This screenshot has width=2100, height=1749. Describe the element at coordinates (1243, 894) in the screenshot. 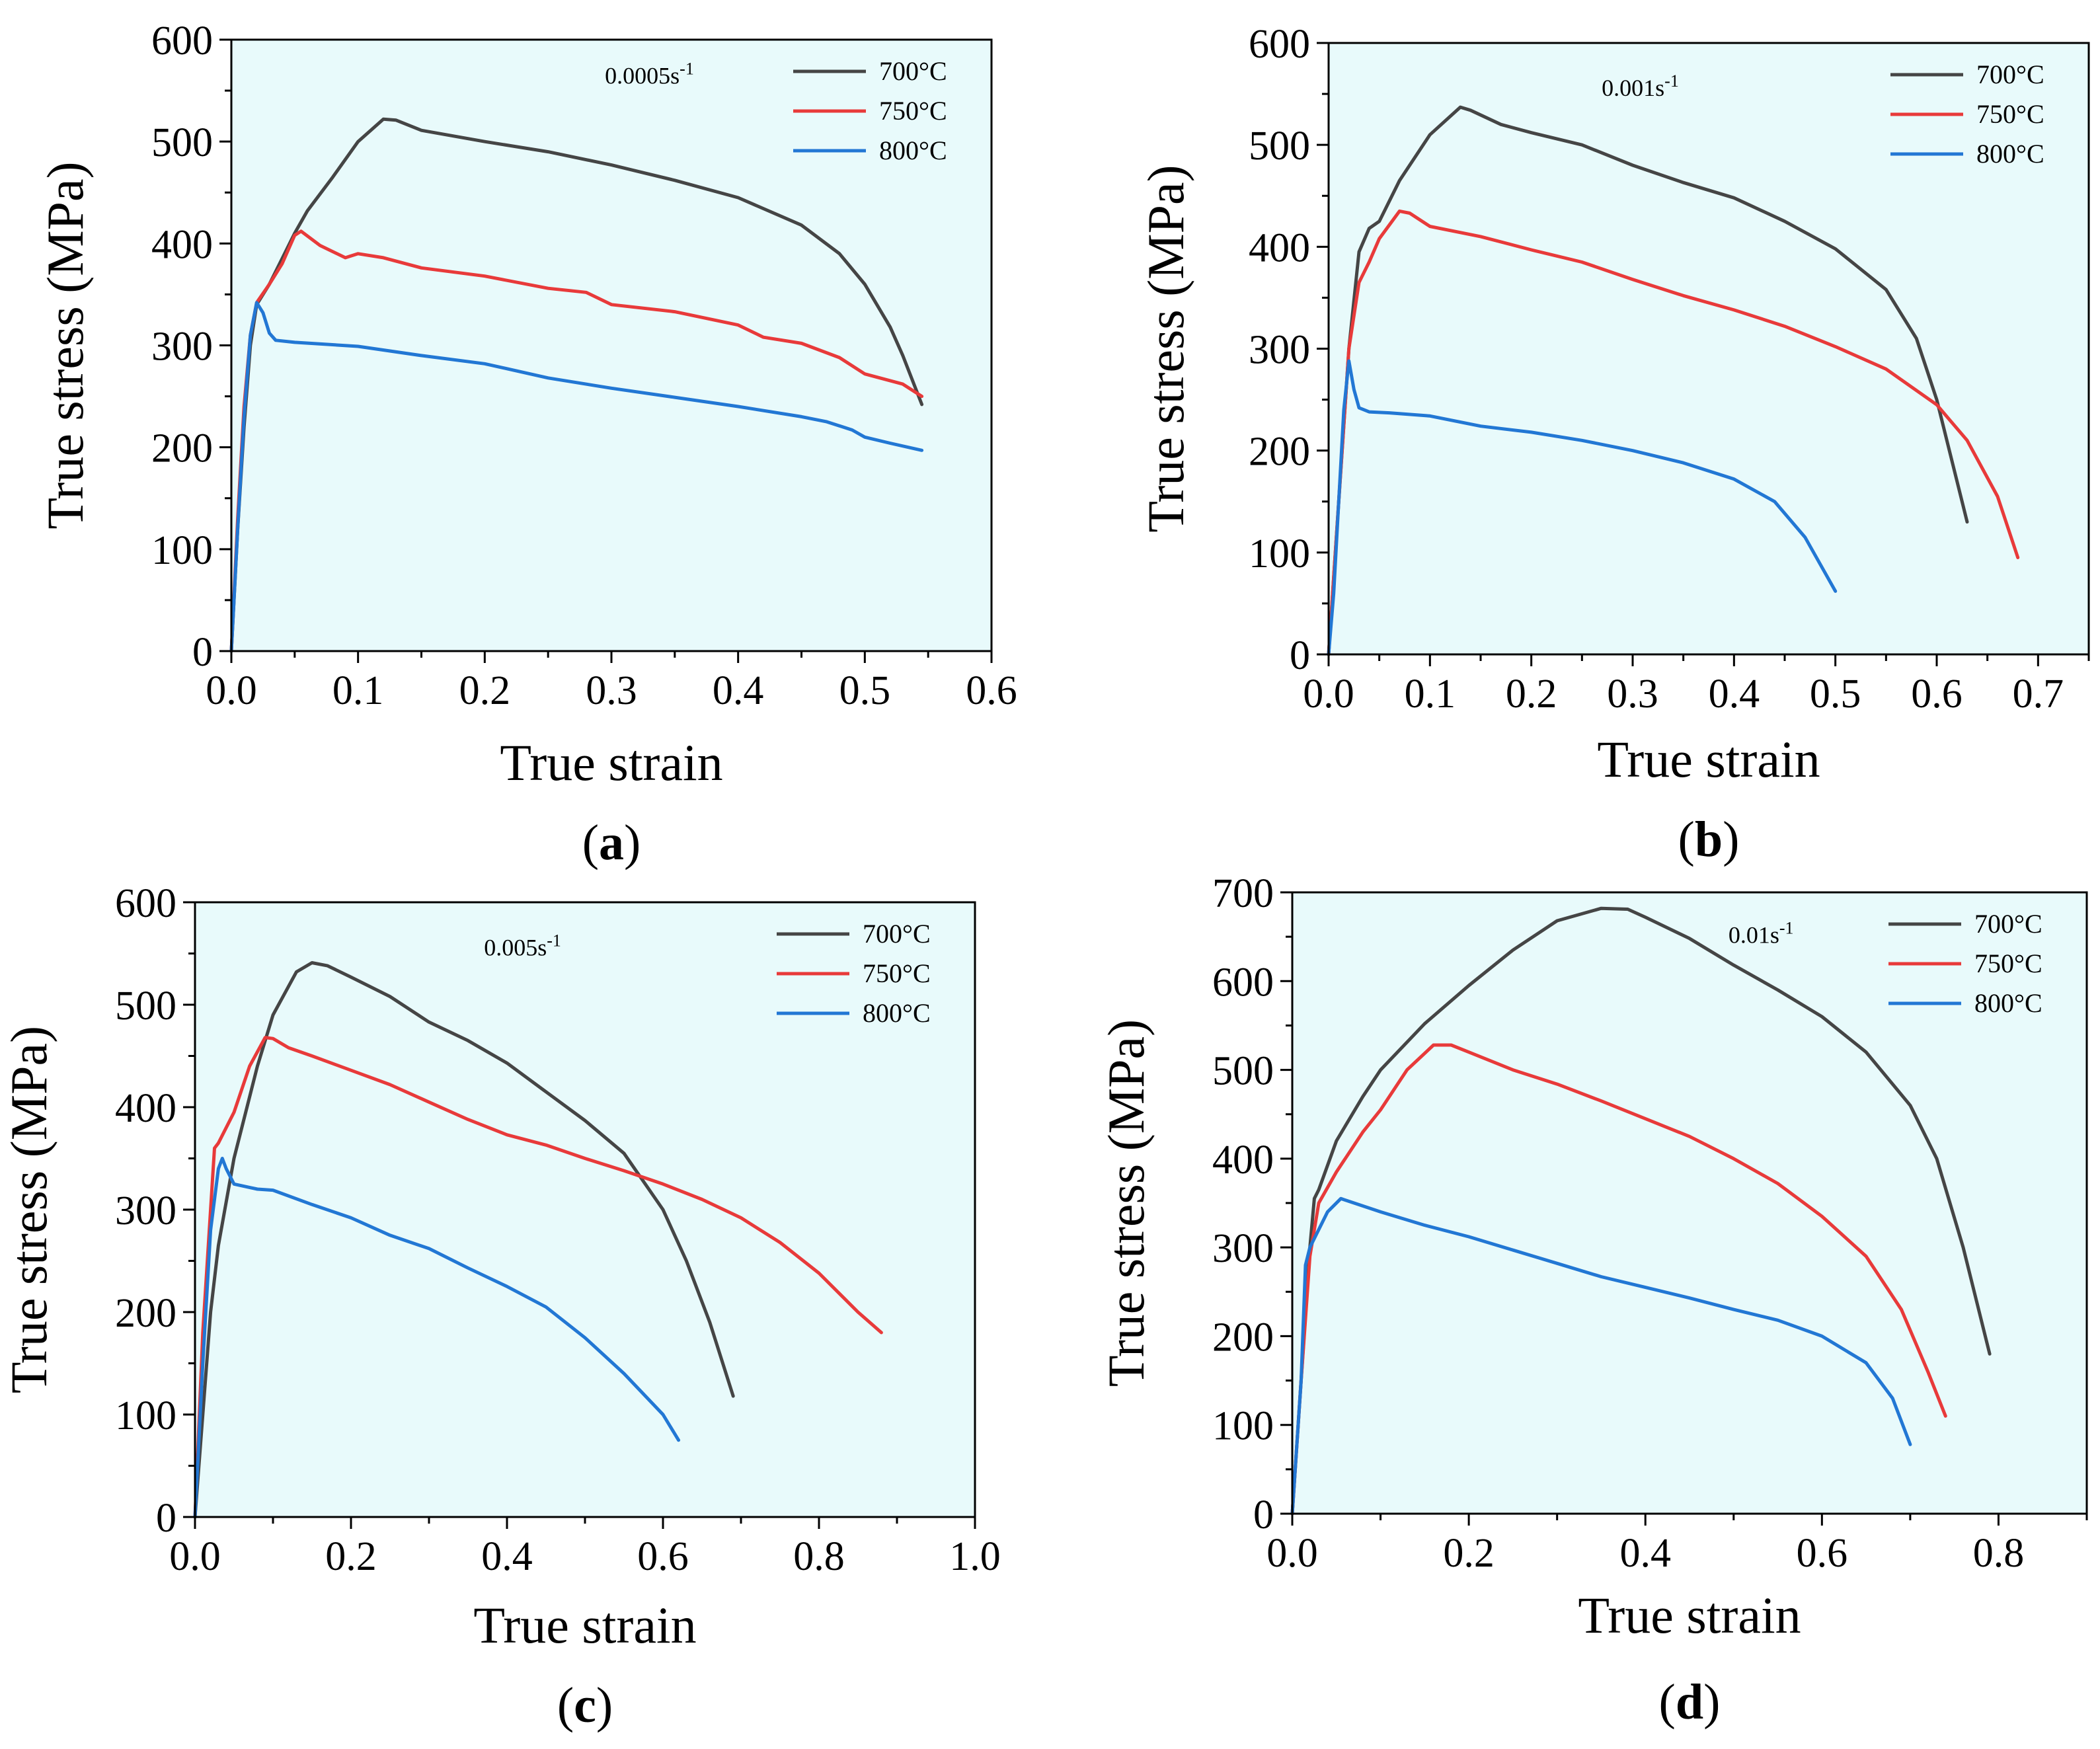

I see `y-tick-label: 700` at that location.